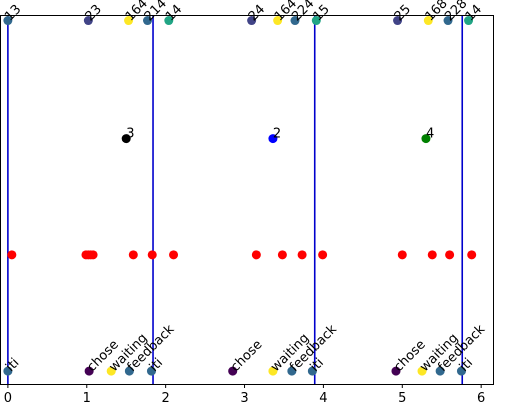 Image resolution: width=515 pixels, height=413 pixels. I want to click on middle-marker-label: 3, so click(130, 134).